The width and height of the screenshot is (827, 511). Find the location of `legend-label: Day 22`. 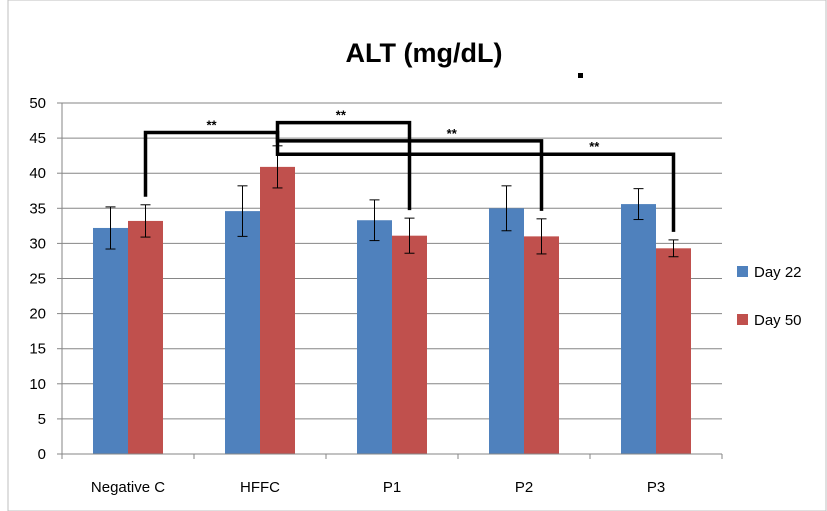

legend-label: Day 22 is located at coordinates (778, 272).